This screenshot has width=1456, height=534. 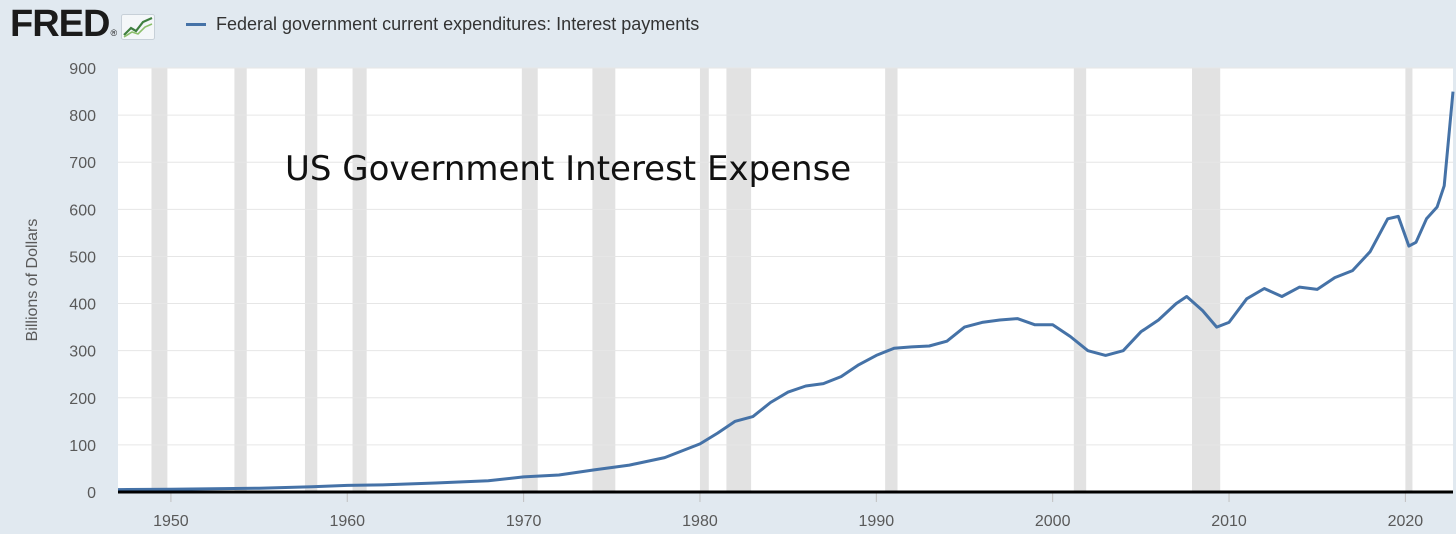 I want to click on y-tick-label: 500, so click(x=82, y=257).